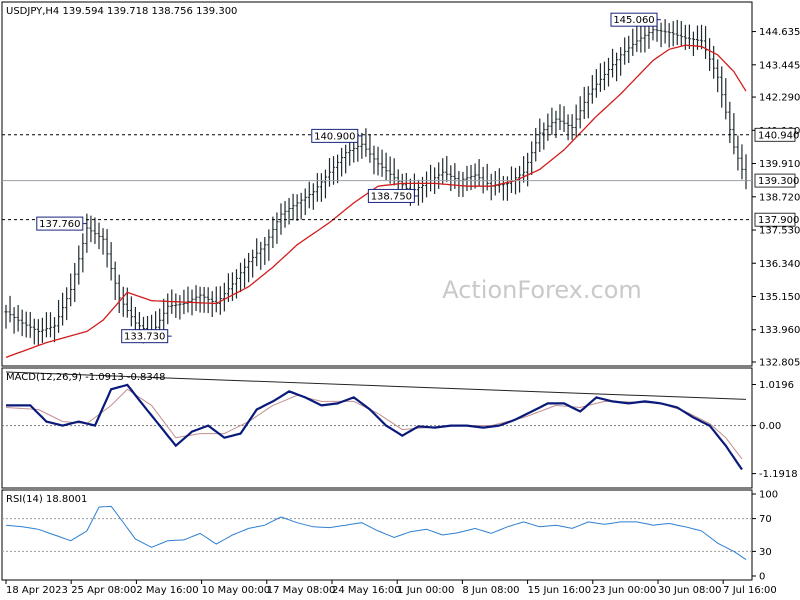 The height and width of the screenshot is (600, 800). What do you see at coordinates (236, 590) in the screenshot?
I see `x-tick-label: 10 May 00:00` at bounding box center [236, 590].